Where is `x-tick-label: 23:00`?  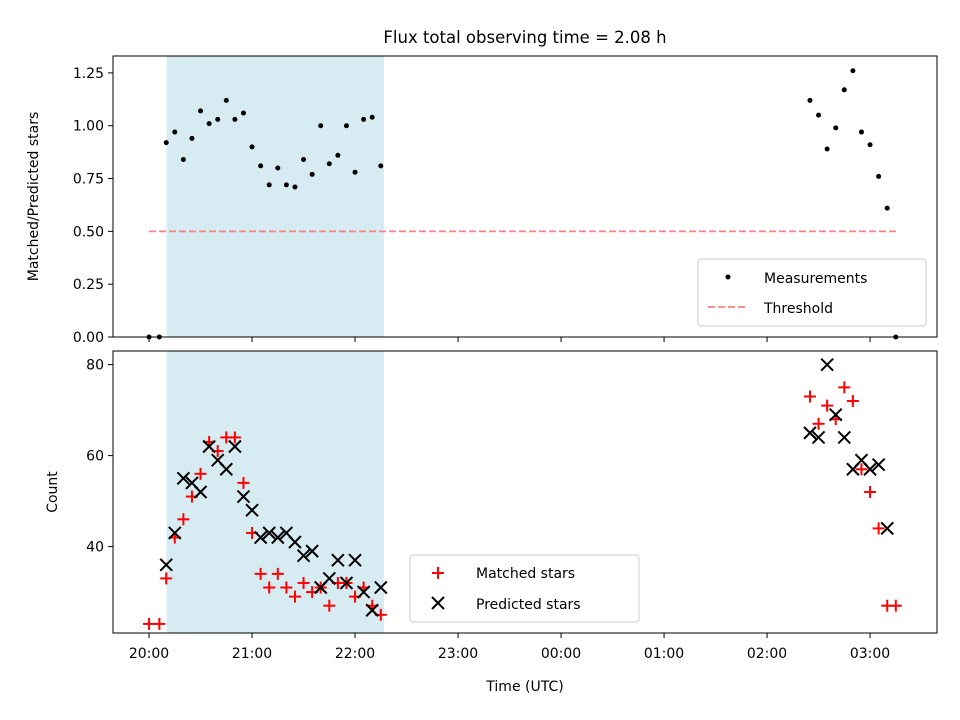
x-tick-label: 23:00 is located at coordinates (458, 654).